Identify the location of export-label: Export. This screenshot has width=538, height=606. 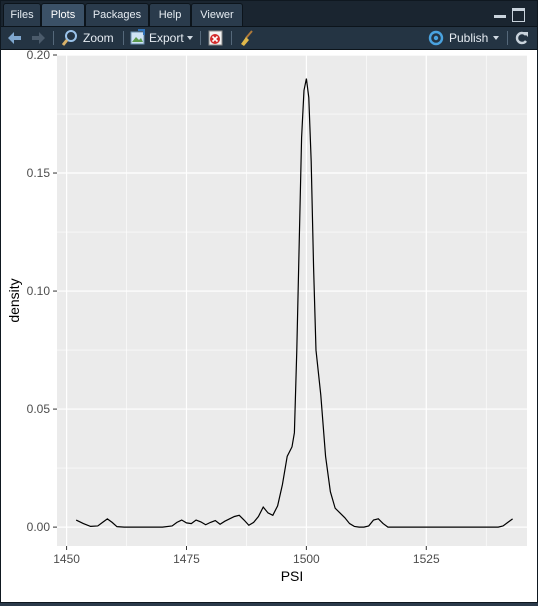
(166, 38).